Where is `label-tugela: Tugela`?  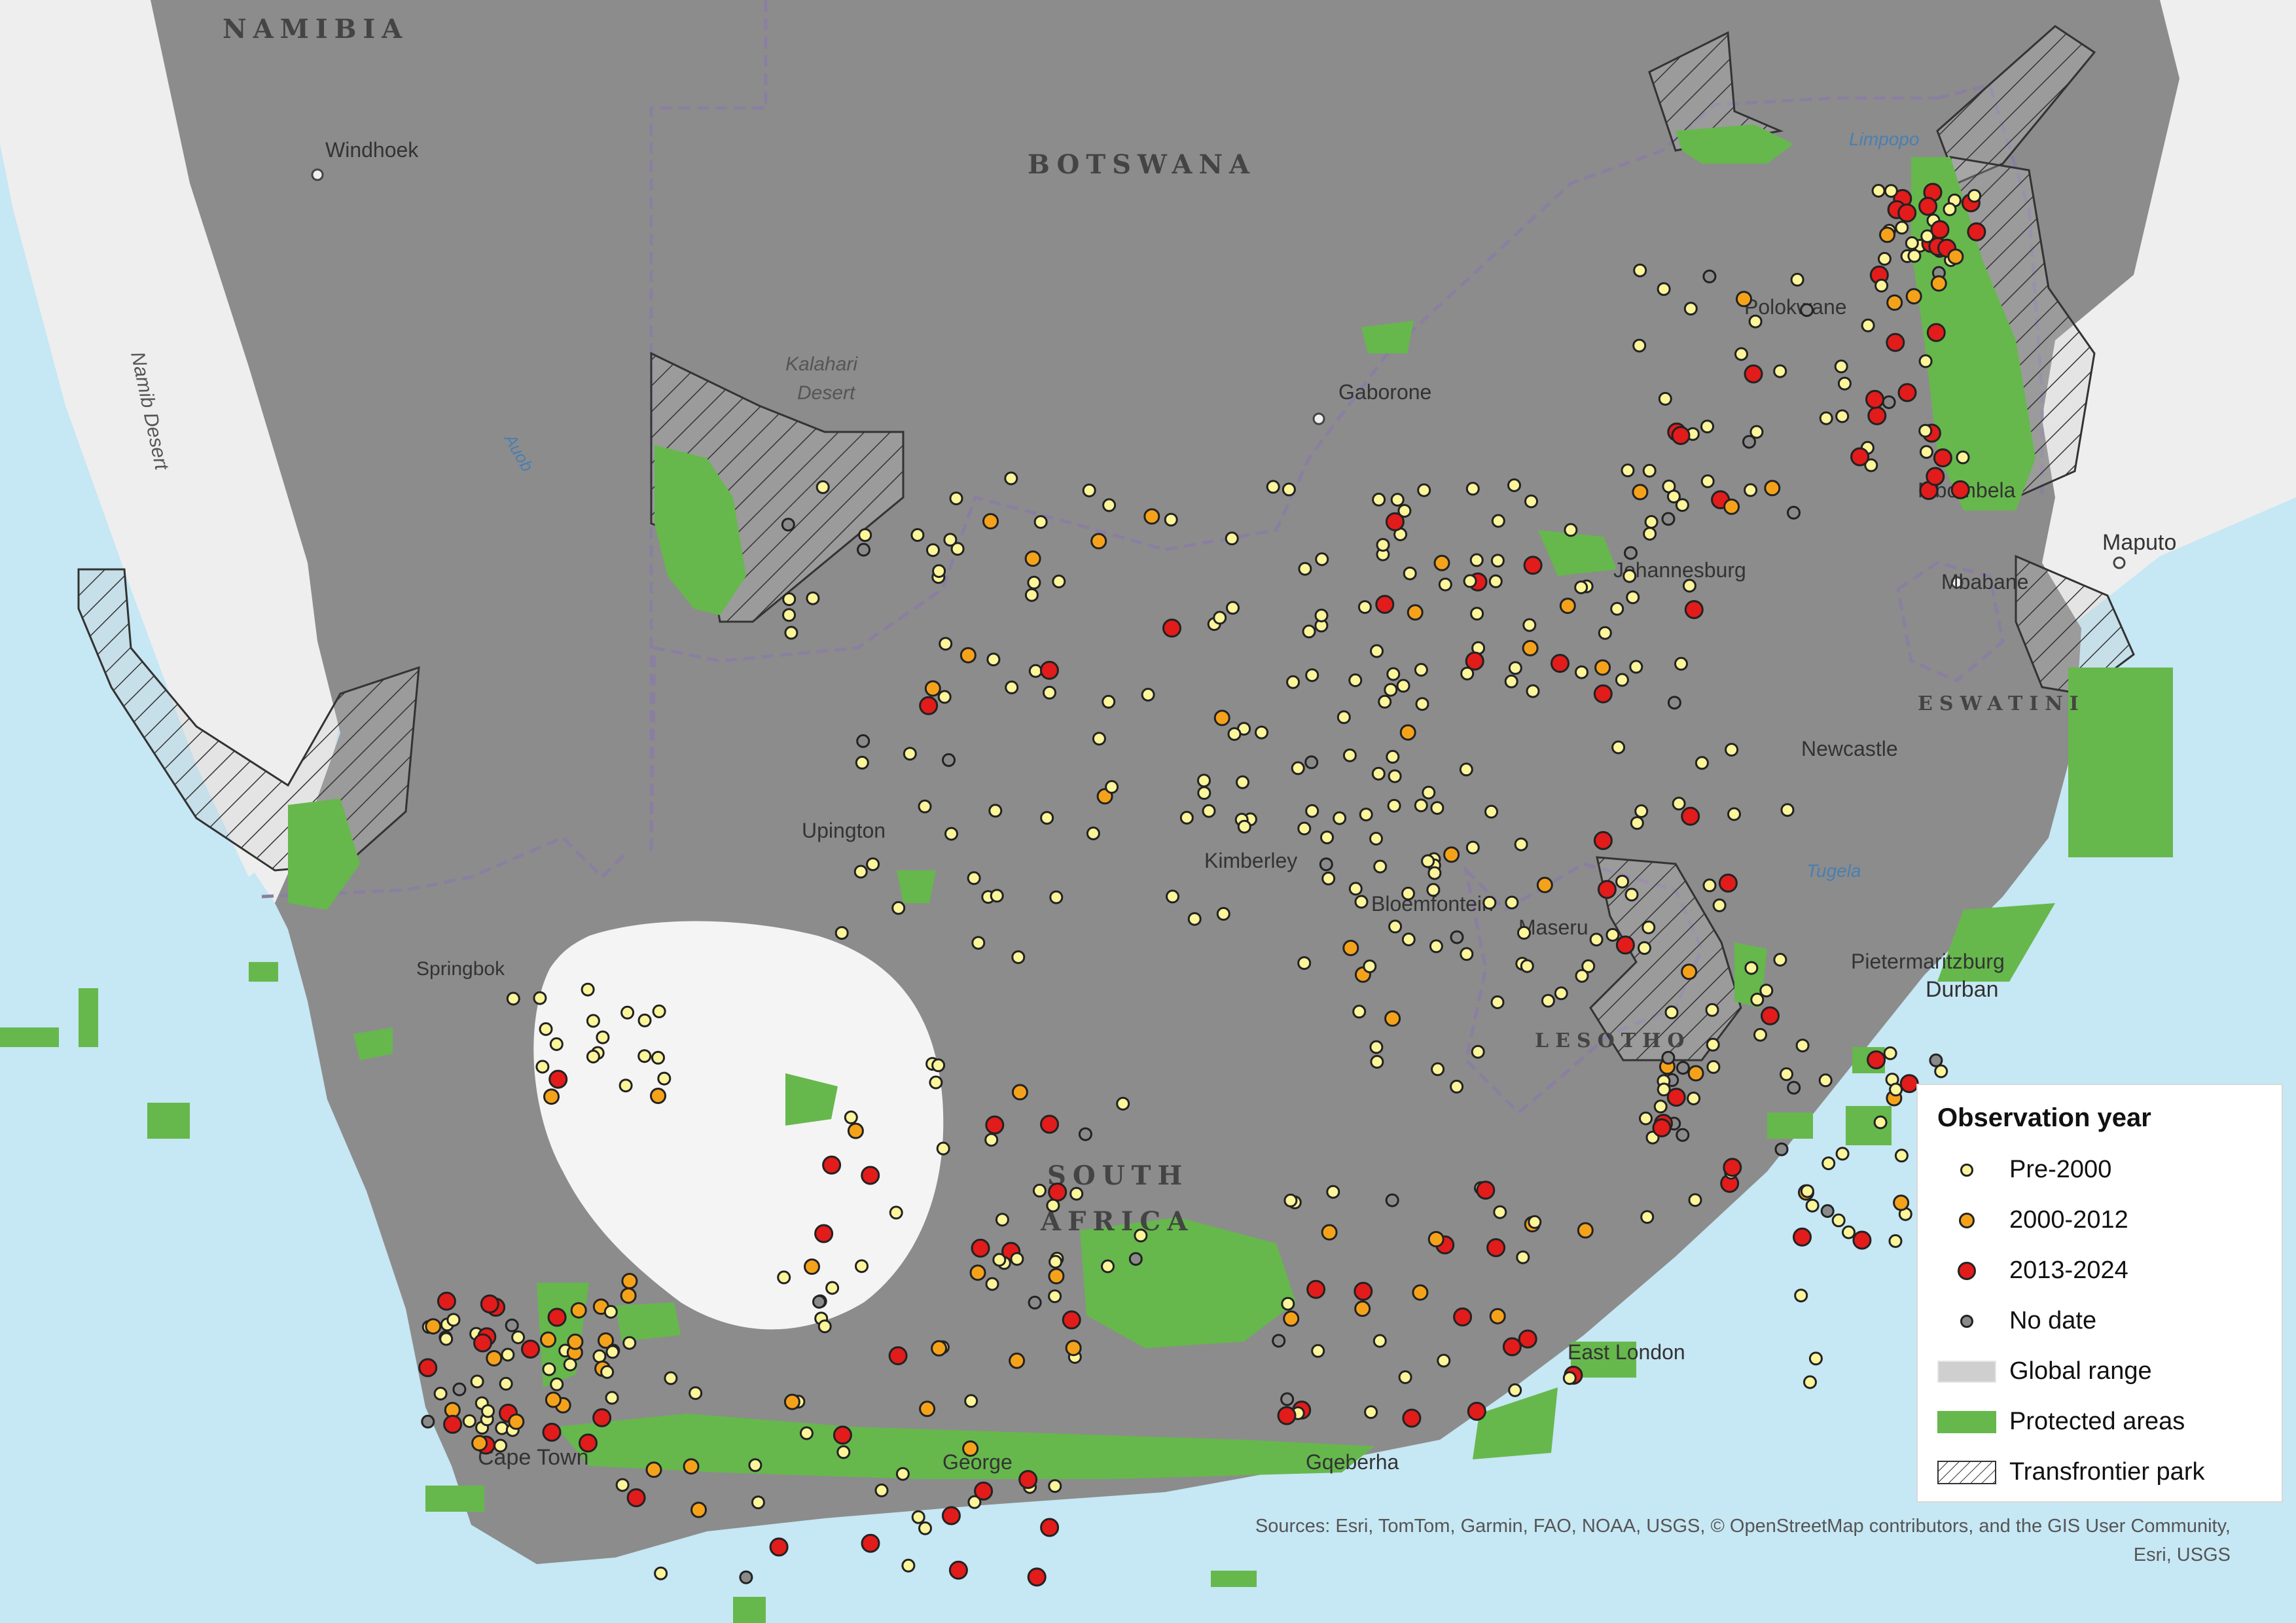 label-tugela: Tugela is located at coordinates (1833, 871).